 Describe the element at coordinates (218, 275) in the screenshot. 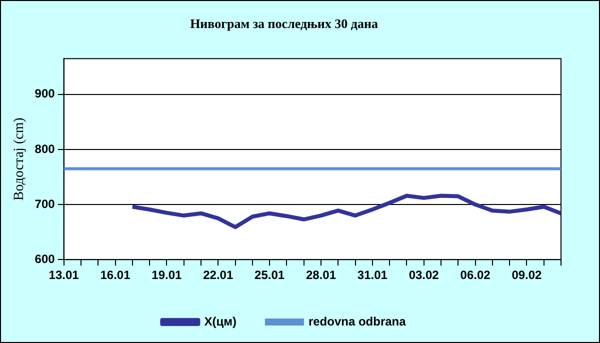

I see `x-tick-label: 22.01` at that location.